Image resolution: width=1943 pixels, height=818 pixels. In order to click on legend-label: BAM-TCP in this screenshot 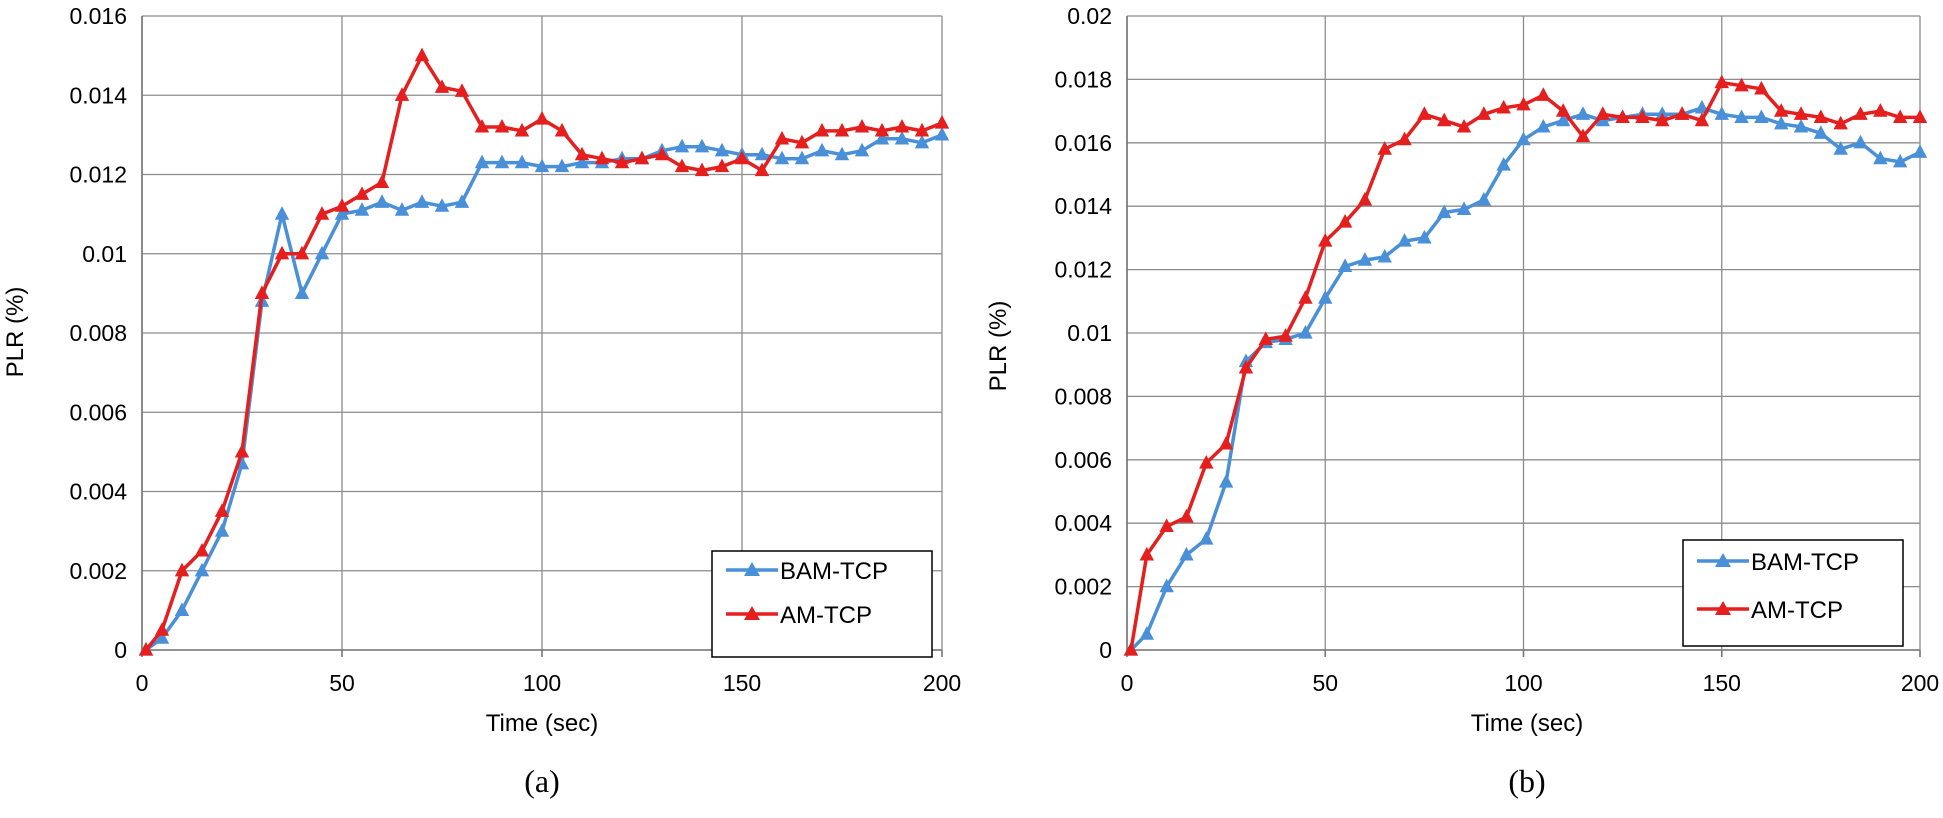, I will do `click(834, 571)`.